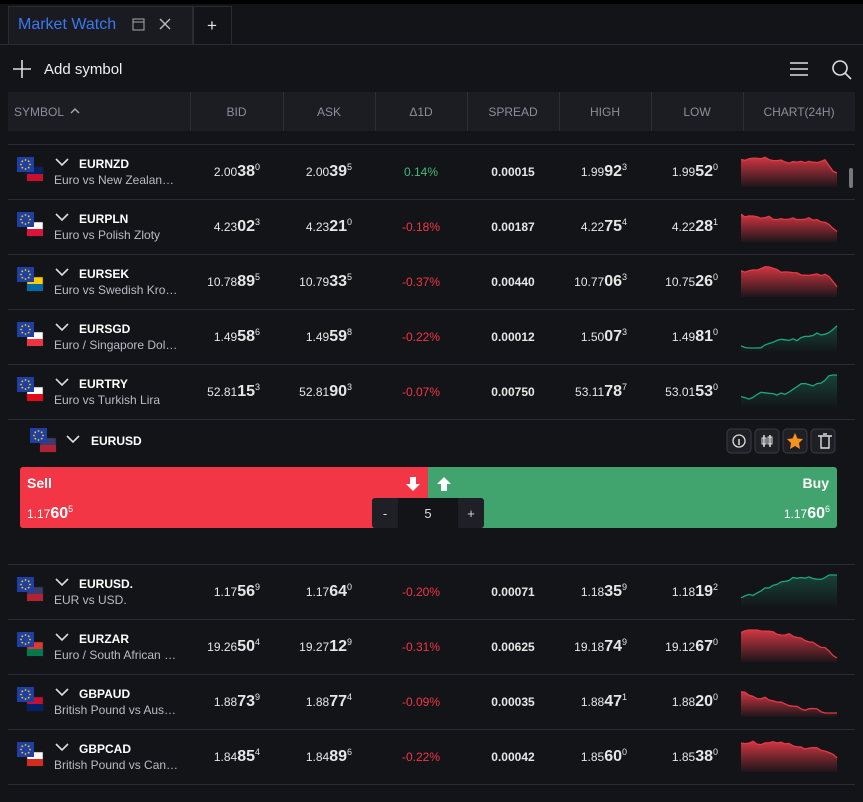 The height and width of the screenshot is (802, 863). Describe the element at coordinates (349, 332) in the screenshot. I see `ask-pip: 8` at that location.